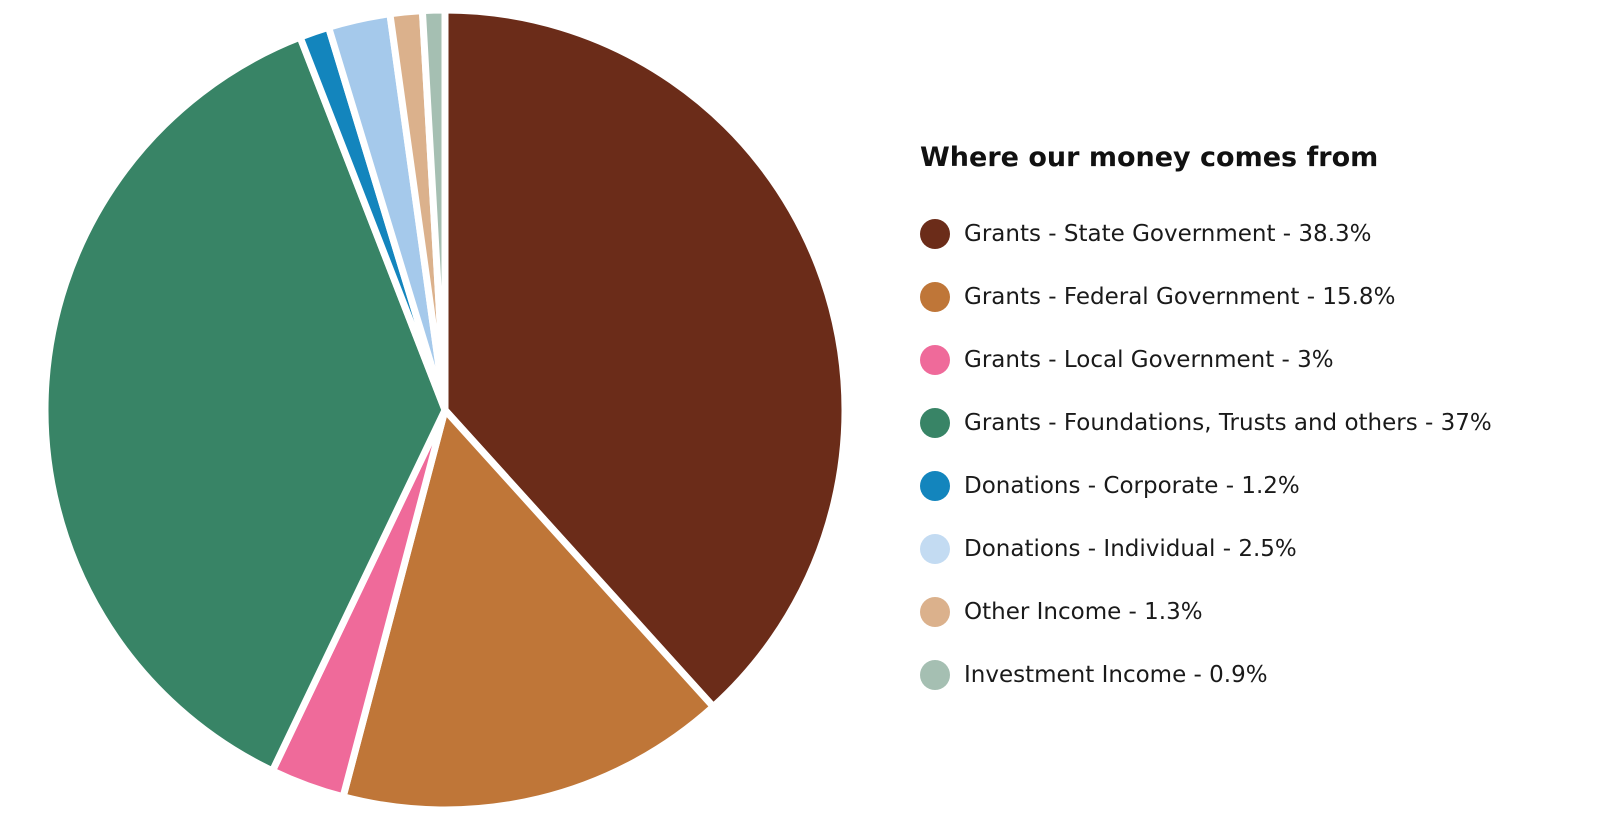 This screenshot has width=1600, height=824. Describe the element at coordinates (1180, 296) in the screenshot. I see `legend-label: Grants - Federal Government - 15.8%` at that location.